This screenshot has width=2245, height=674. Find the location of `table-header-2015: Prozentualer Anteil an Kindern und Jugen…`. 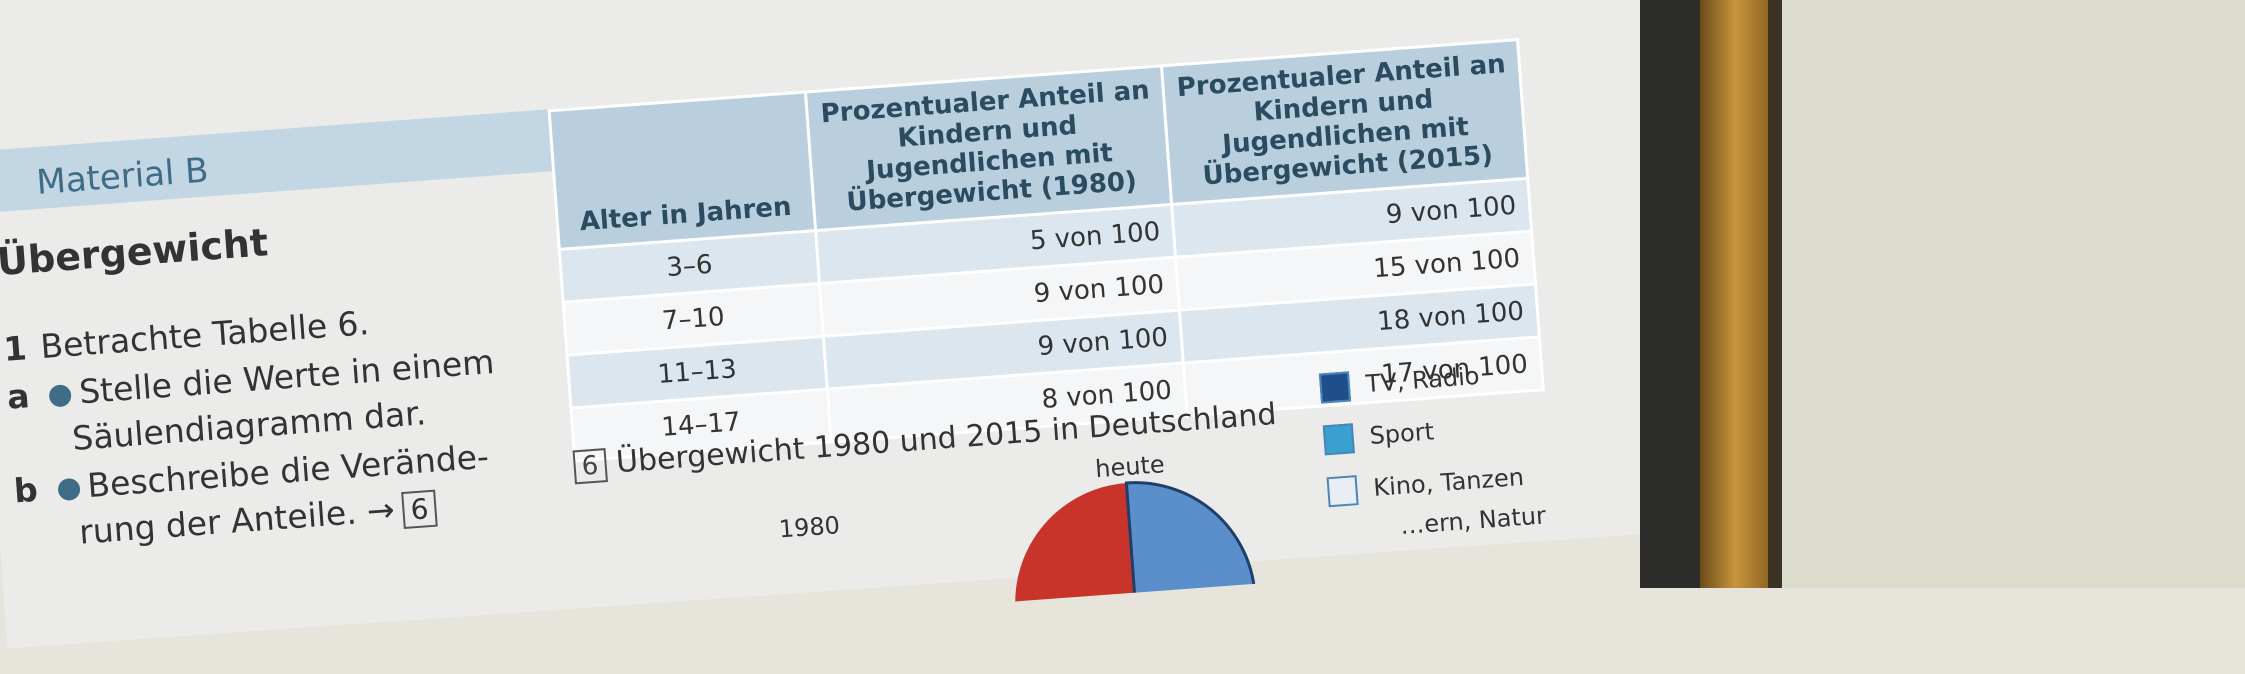

table-header-2015: Prozentualer Anteil an Kindern und Jugen… is located at coordinates (1344, 121).